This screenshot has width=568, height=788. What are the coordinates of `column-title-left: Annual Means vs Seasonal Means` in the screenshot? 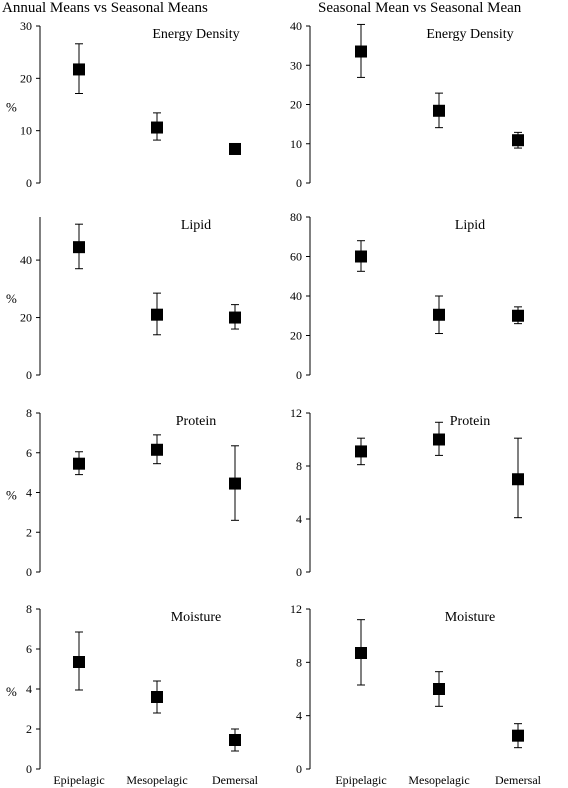 It's located at (105, 8).